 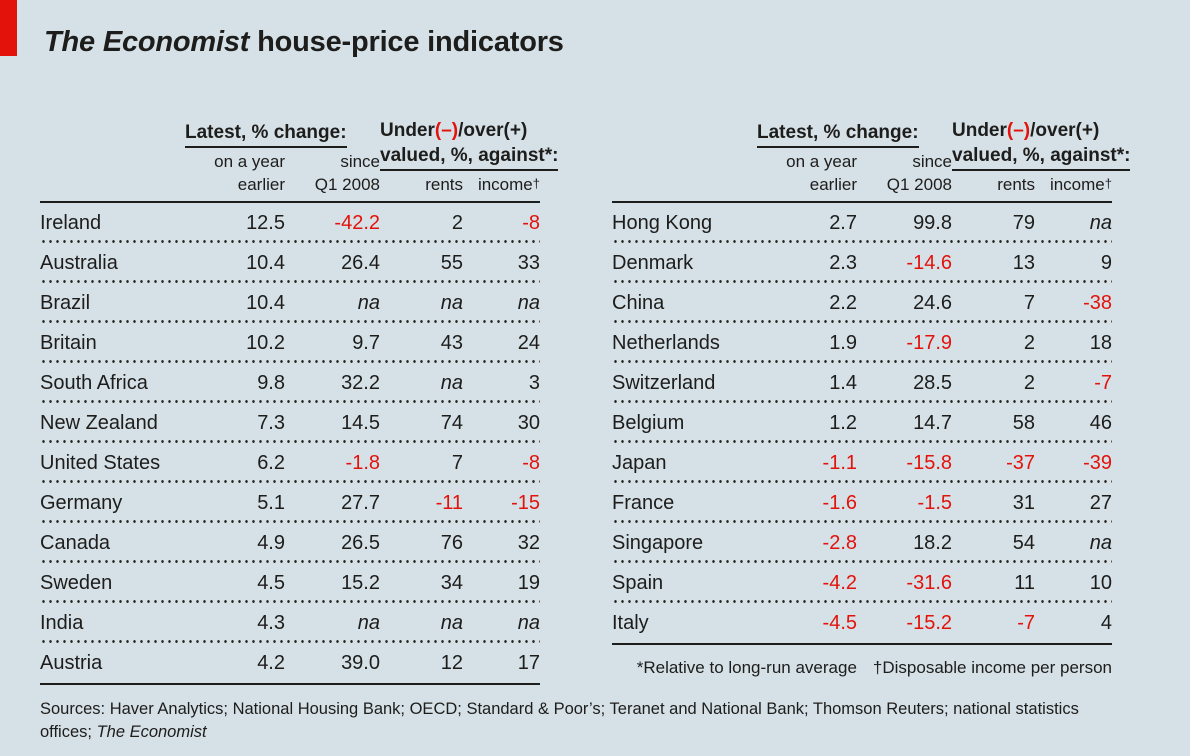 I want to click on cell-rents: 11, so click(x=1024, y=582).